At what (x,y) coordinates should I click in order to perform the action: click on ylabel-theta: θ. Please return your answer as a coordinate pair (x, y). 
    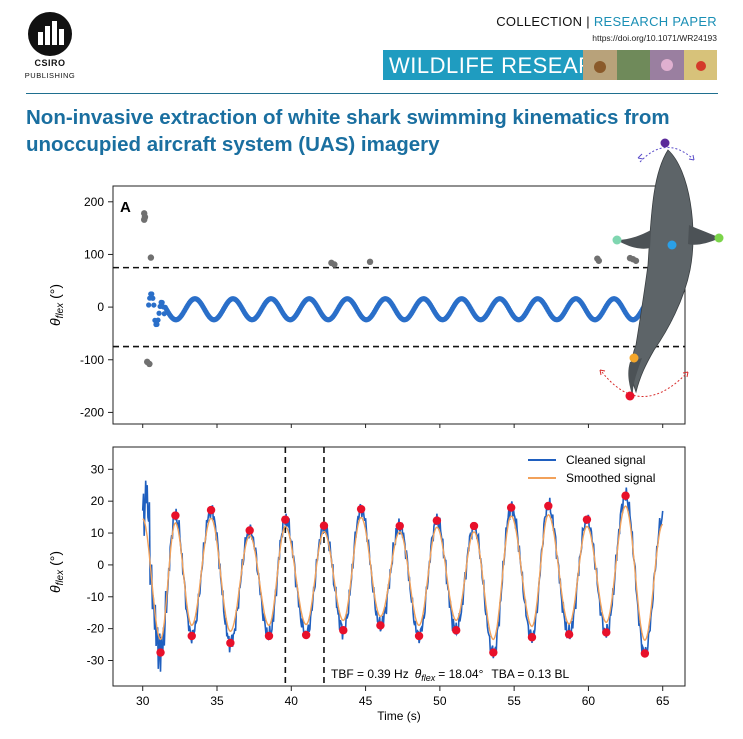
    Looking at the image, I should click on (55, 322).